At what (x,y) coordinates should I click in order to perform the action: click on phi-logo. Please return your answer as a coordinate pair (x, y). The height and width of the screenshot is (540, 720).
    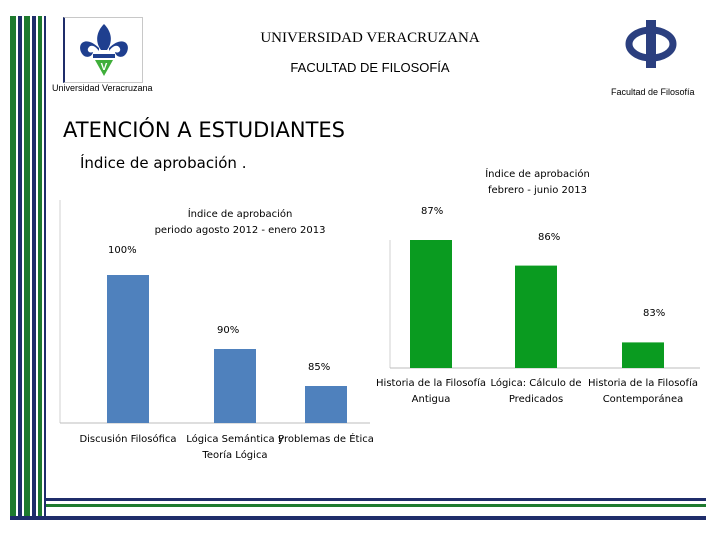
    Looking at the image, I should click on (651, 44).